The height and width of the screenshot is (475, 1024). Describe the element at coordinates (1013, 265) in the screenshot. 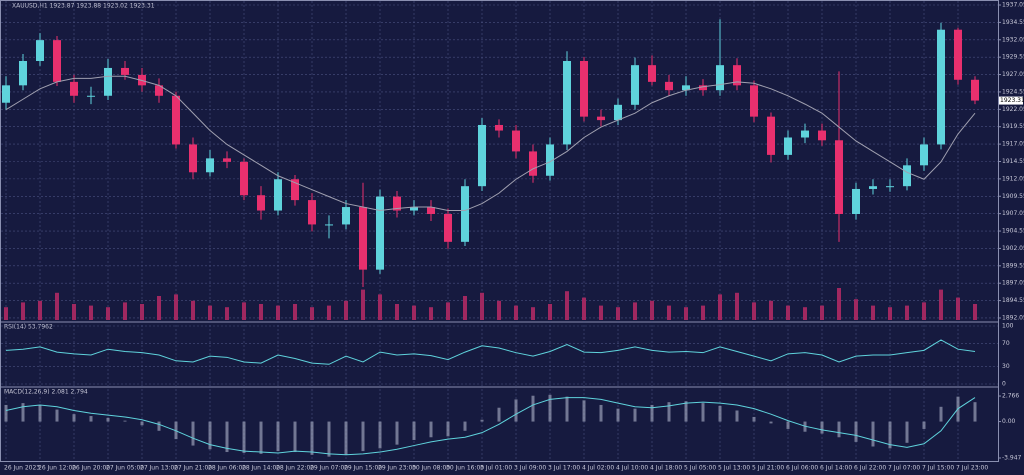

I see `y-tick-label: 1899.55` at that location.